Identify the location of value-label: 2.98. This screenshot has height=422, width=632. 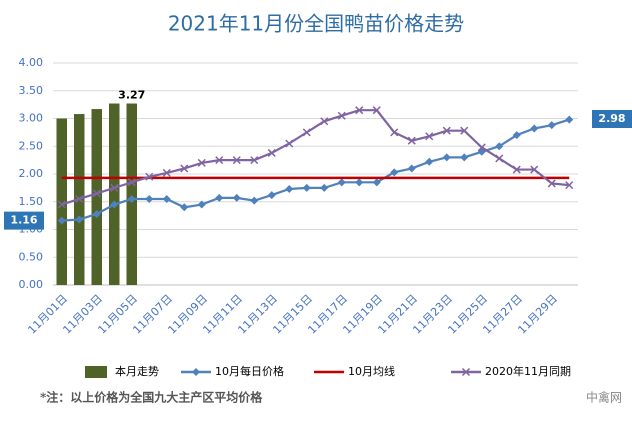
(611, 118).